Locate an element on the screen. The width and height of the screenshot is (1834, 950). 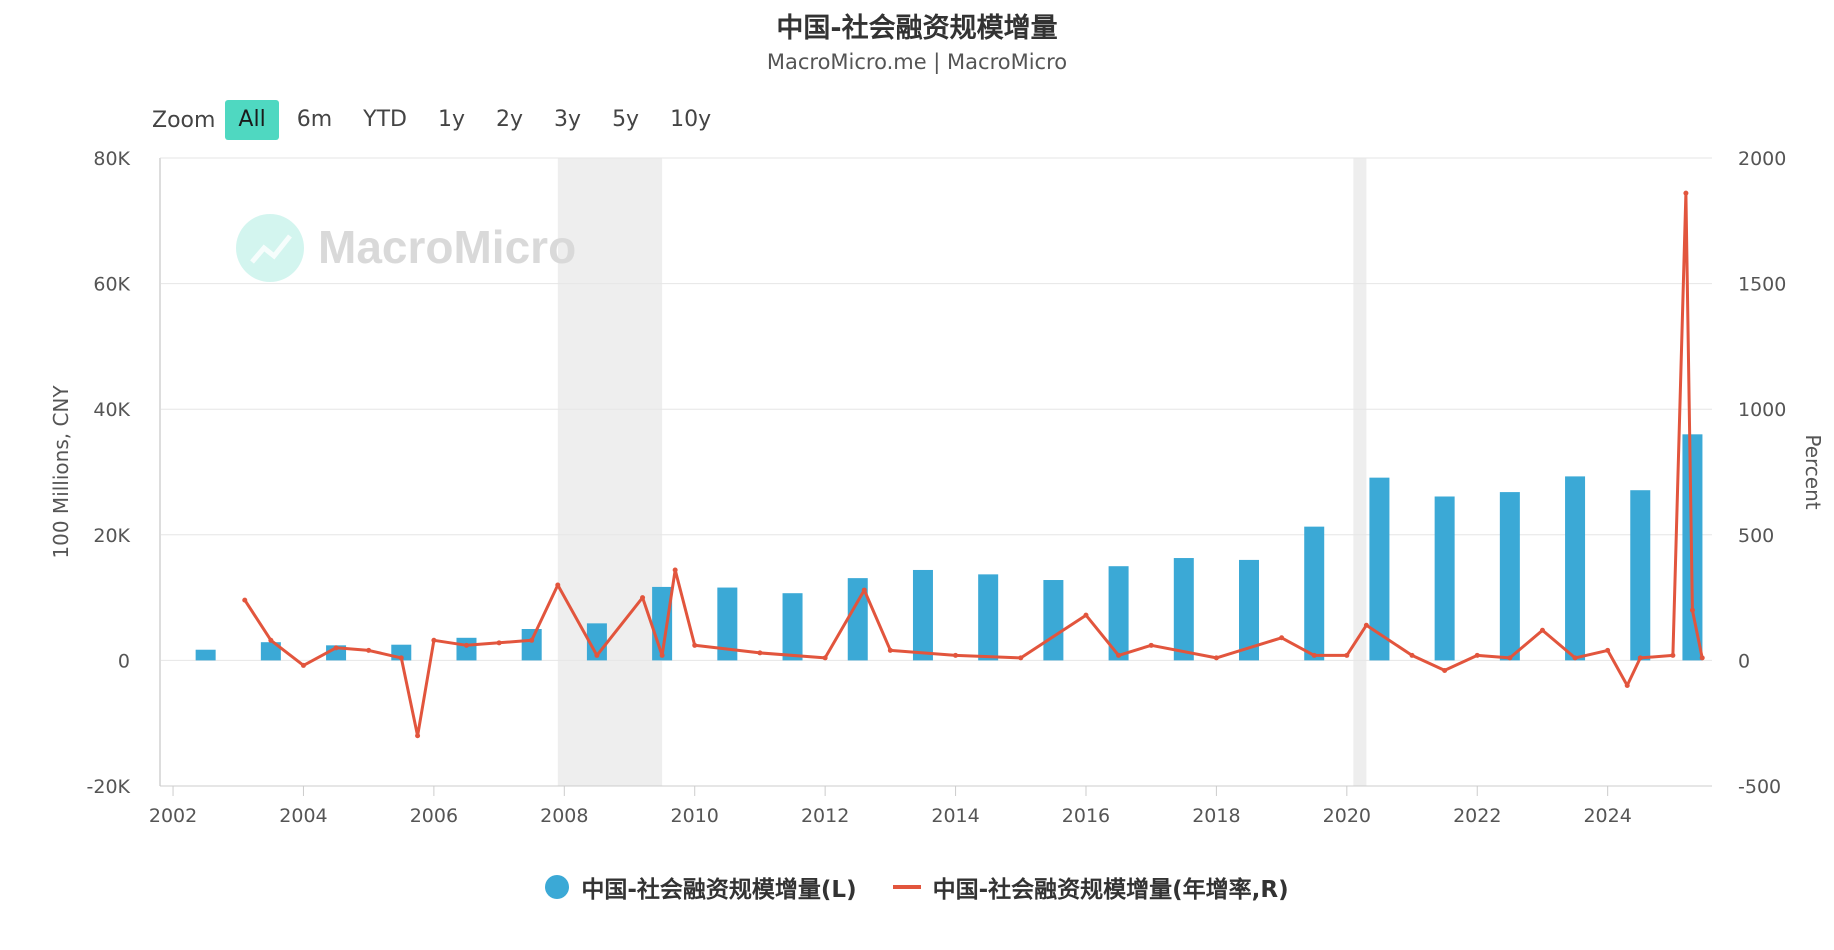
x-tick-label: 2018 is located at coordinates (1216, 816).